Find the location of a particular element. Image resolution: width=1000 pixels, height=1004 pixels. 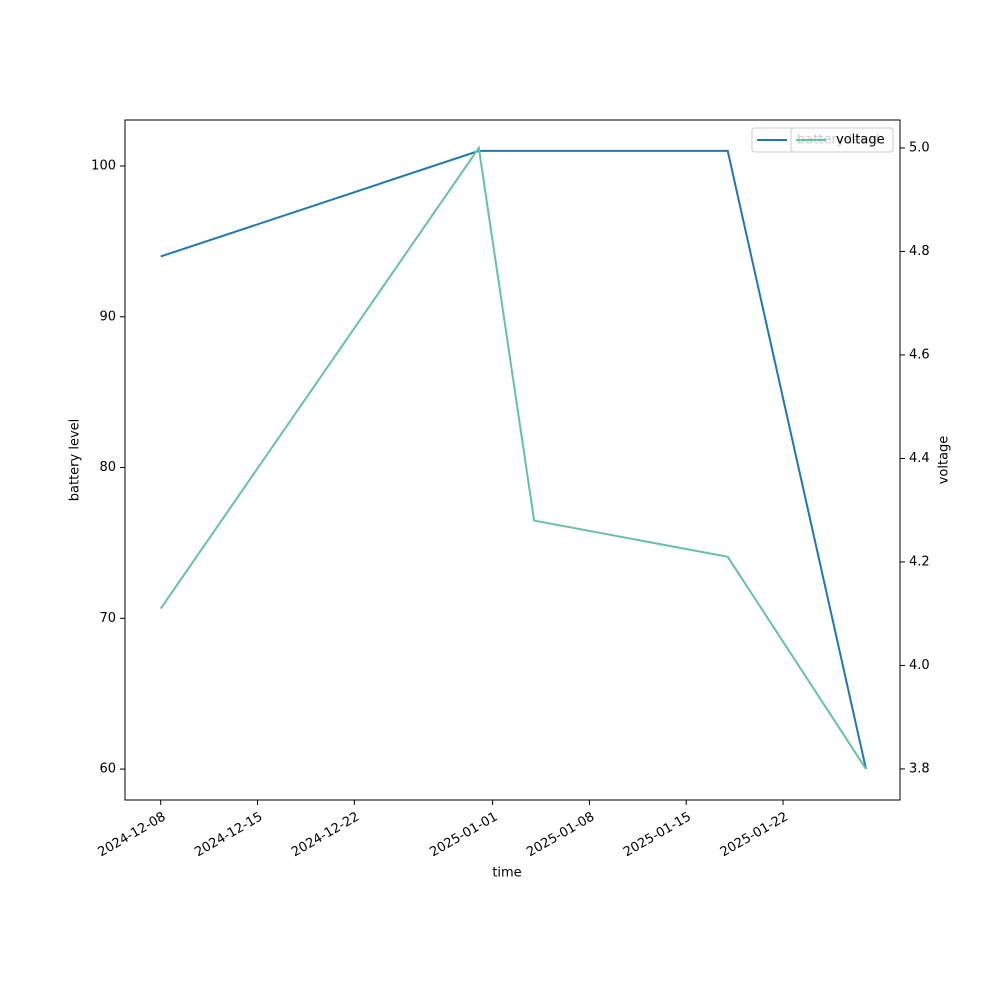

y-axis-label: battery level is located at coordinates (75, 460).